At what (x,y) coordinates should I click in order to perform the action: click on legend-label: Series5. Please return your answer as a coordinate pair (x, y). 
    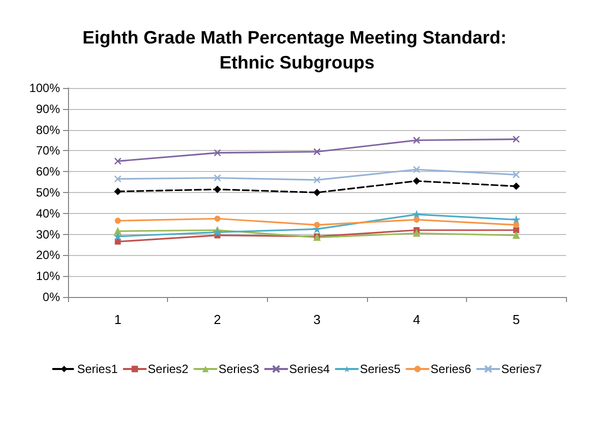
    Looking at the image, I should click on (380, 369).